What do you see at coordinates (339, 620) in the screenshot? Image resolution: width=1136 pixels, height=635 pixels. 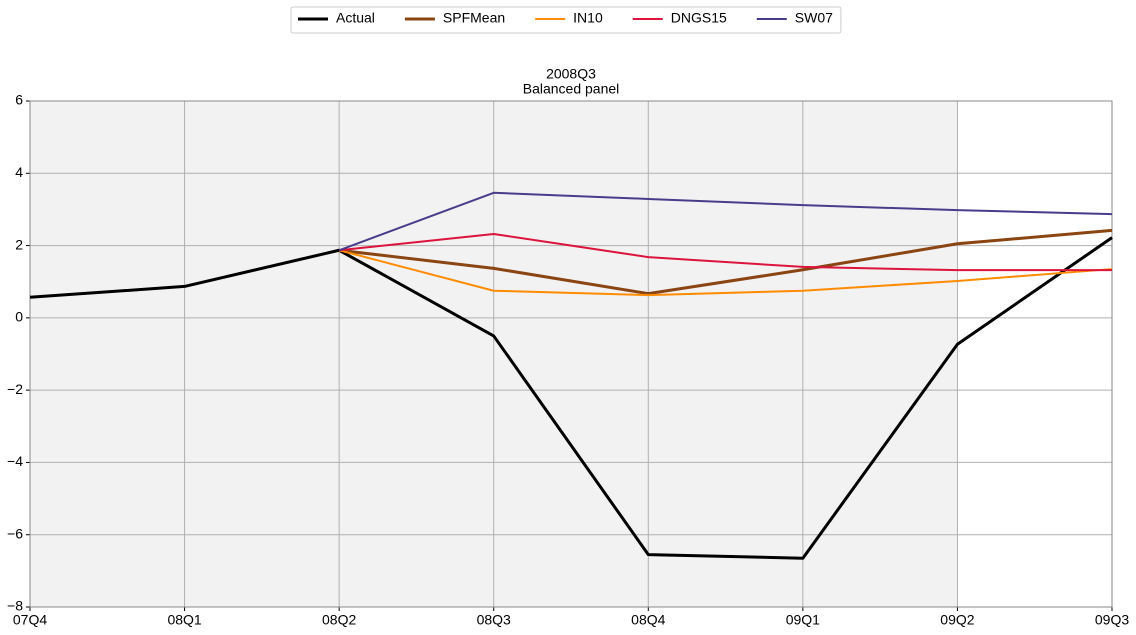 I see `x-tick-label: 08Q2` at bounding box center [339, 620].